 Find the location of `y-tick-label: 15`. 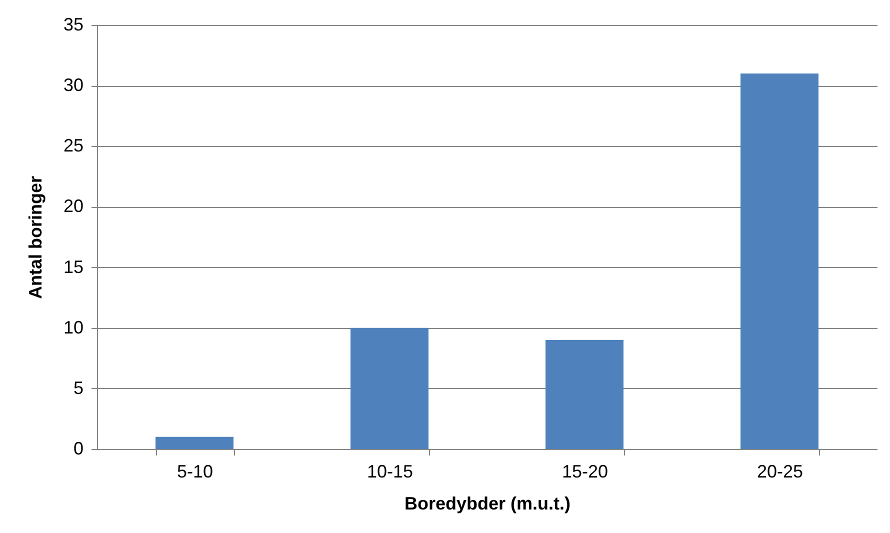

y-tick-label: 15 is located at coordinates (73, 266).